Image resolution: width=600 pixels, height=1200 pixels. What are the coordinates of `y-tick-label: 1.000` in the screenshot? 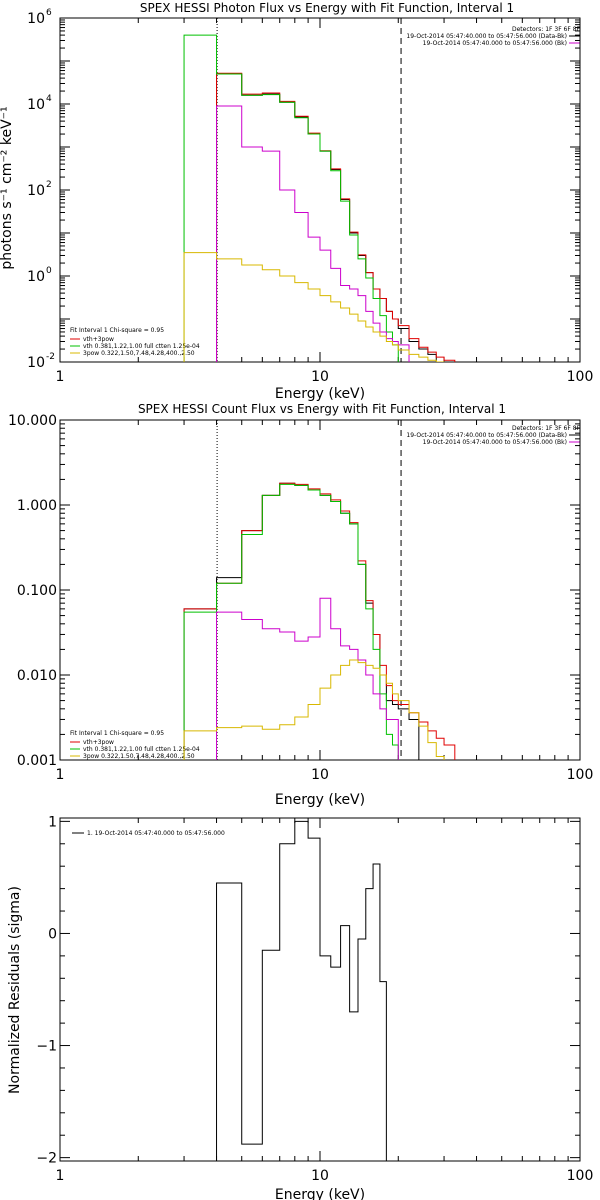 It's located at (37, 506).